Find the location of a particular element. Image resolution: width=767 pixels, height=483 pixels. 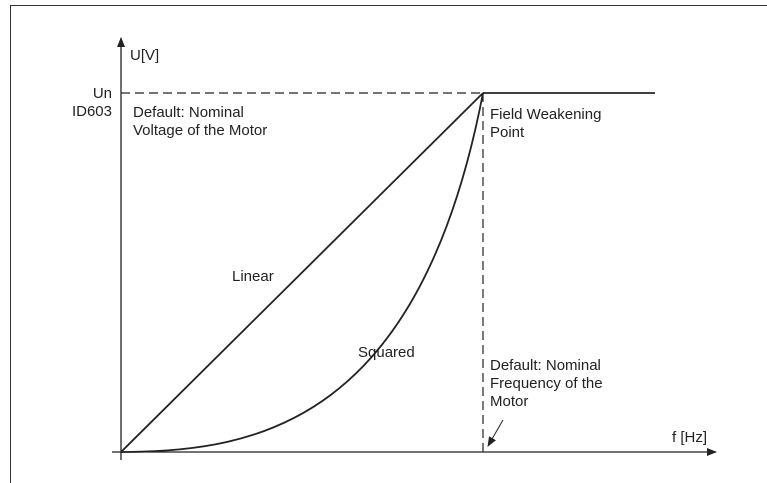

voltage-note: Voltage of the Motor is located at coordinates (200, 130).